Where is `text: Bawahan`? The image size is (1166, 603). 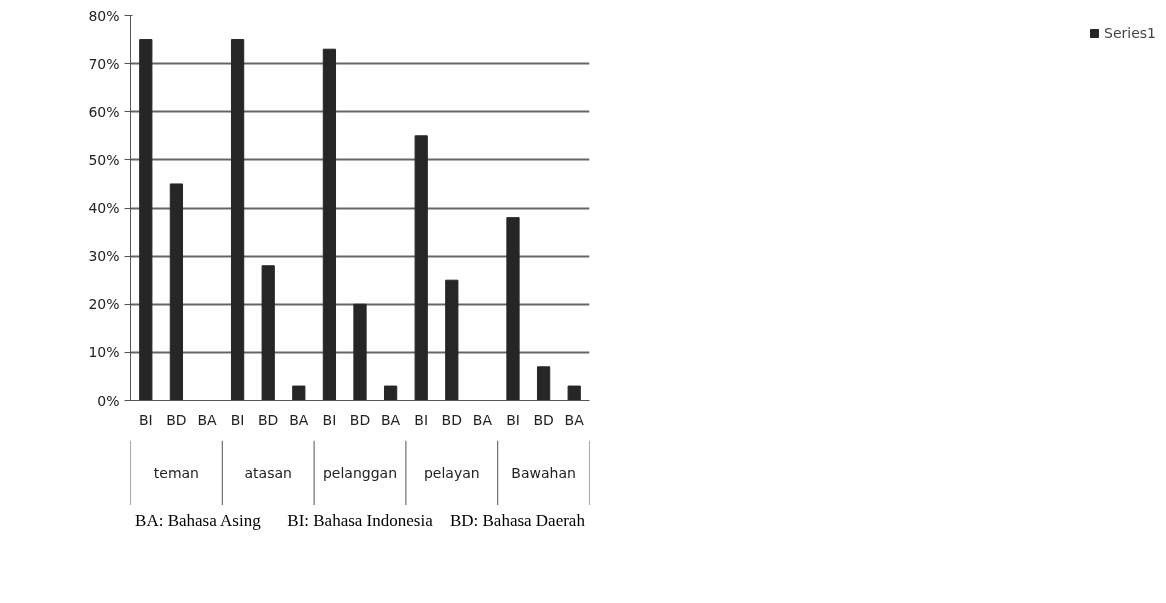 text: Bawahan is located at coordinates (543, 473).